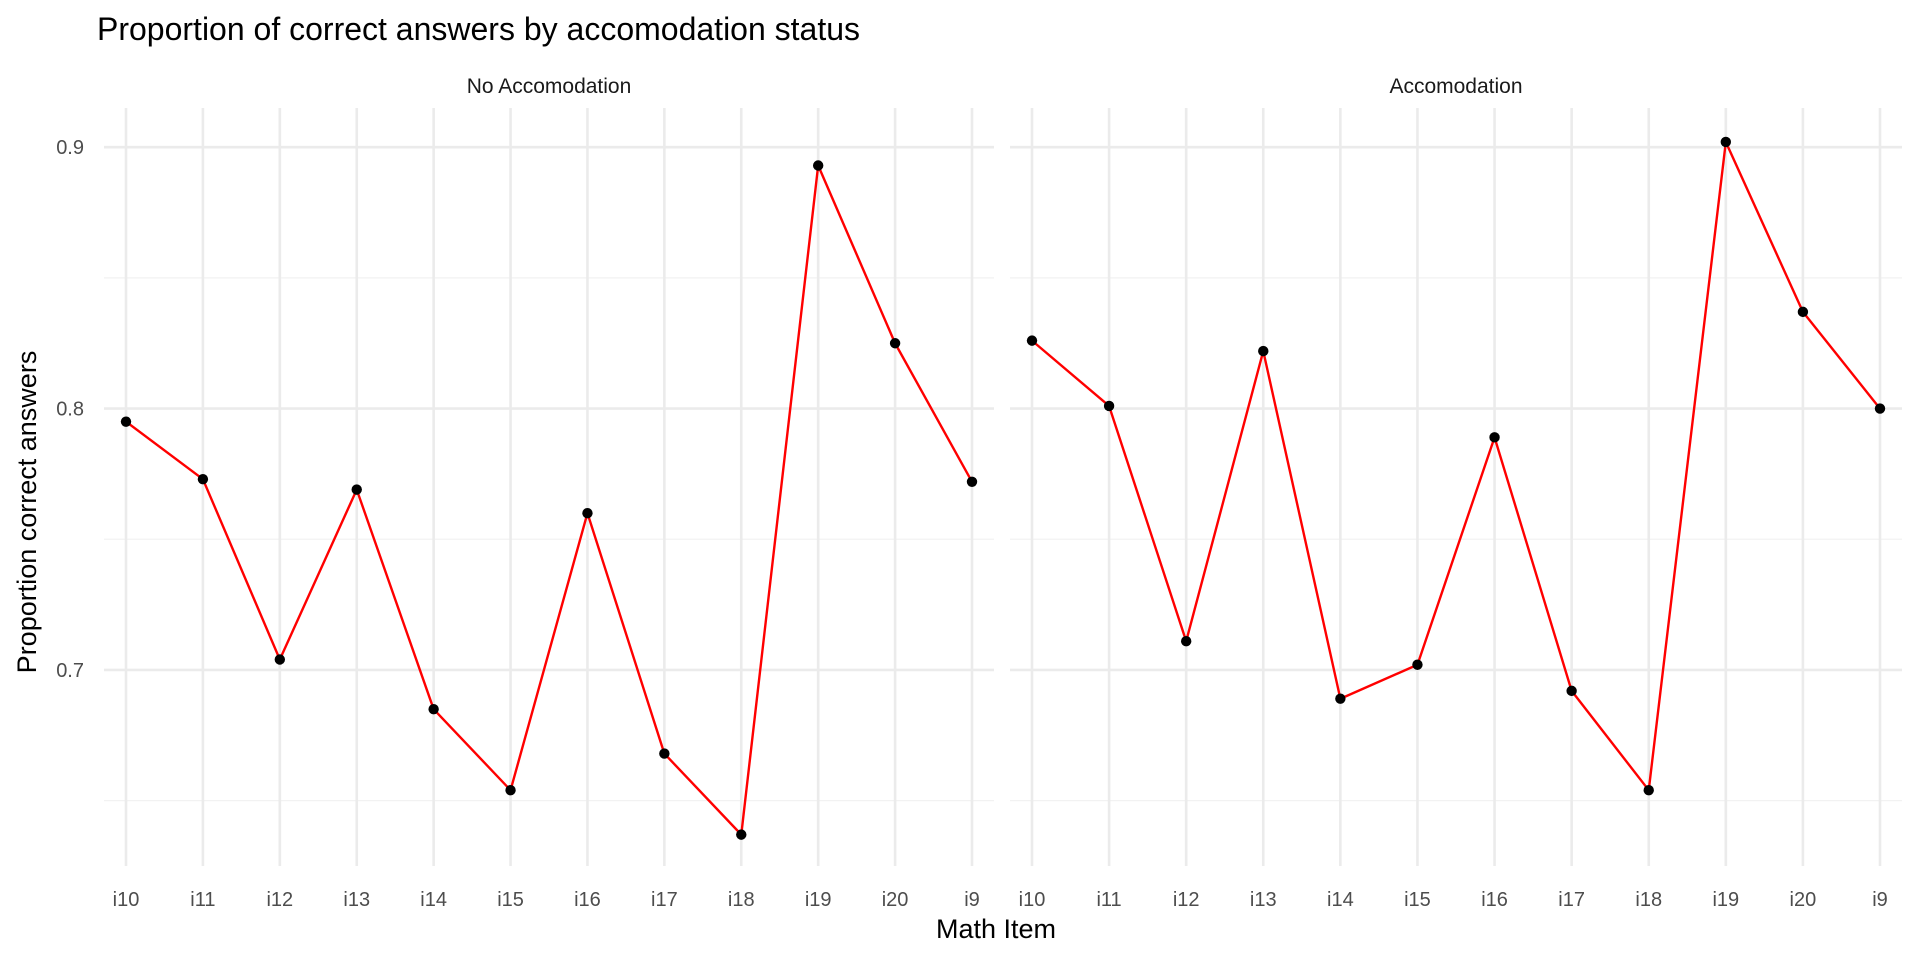 The width and height of the screenshot is (1920, 960). Describe the element at coordinates (70, 148) in the screenshot. I see `y-tick-label: 0.9` at that location.